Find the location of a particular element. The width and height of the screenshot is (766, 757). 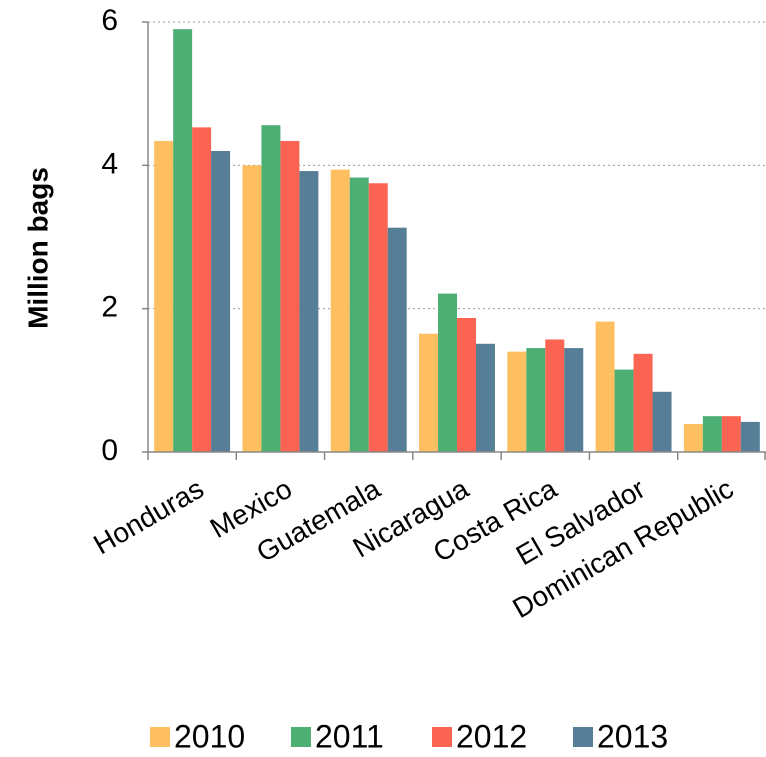

legend-label: 2013 is located at coordinates (632, 736).